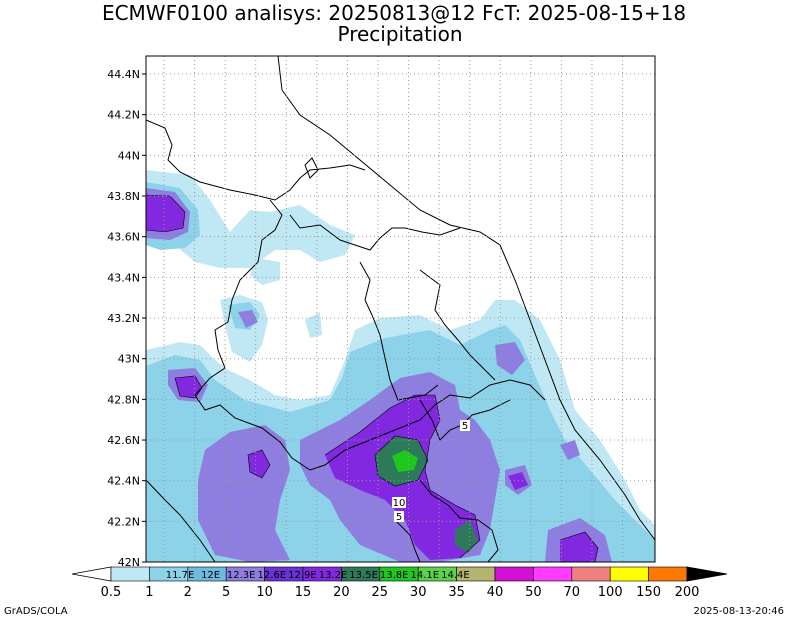 The width and height of the screenshot is (800, 618). I want to click on lon-label: 13.5E, so click(363, 575).